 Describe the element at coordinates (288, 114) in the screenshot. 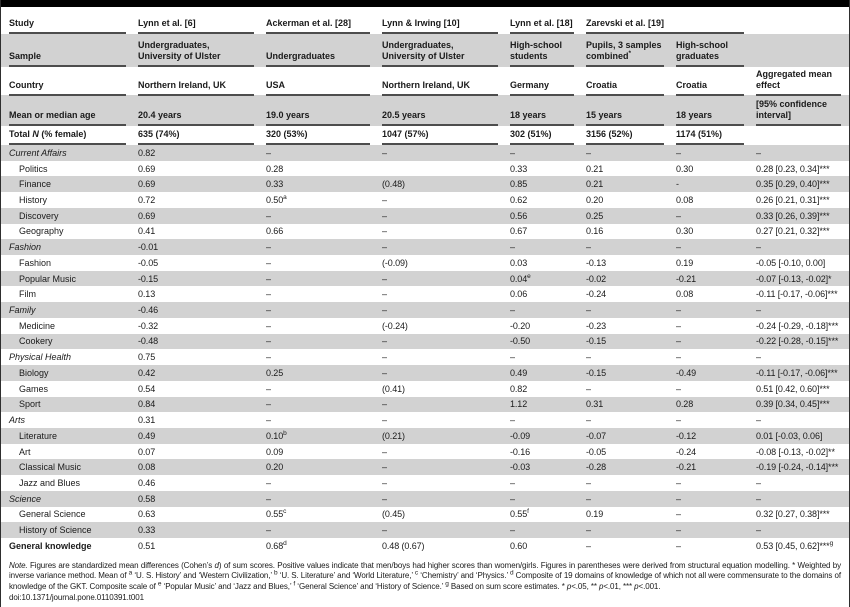

I see `header-cell-text: 19.0 years` at that location.